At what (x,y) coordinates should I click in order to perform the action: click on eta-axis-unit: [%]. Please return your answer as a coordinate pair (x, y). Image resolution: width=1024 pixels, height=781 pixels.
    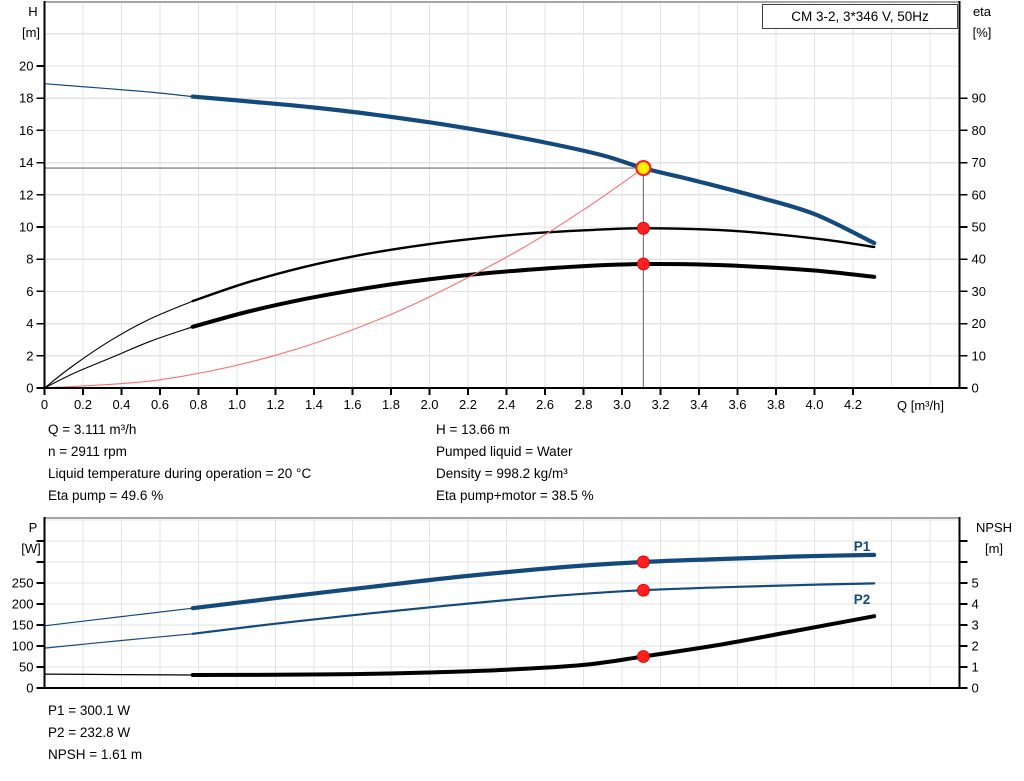
    Looking at the image, I should click on (982, 32).